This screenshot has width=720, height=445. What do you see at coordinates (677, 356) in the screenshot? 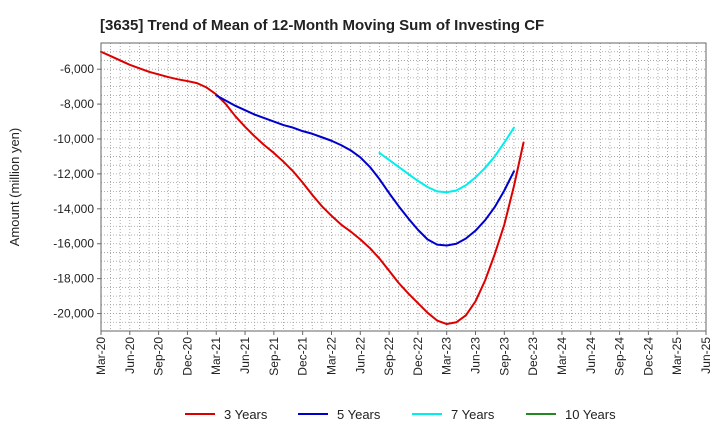
I see `x-tick-label: Mar-25` at bounding box center [677, 356].